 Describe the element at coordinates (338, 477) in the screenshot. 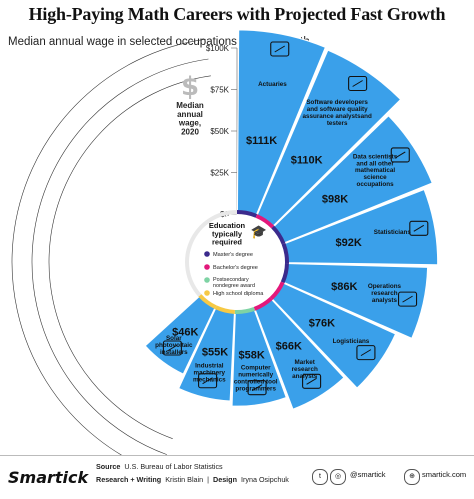

I see `instagram-icon: ◎` at that location.